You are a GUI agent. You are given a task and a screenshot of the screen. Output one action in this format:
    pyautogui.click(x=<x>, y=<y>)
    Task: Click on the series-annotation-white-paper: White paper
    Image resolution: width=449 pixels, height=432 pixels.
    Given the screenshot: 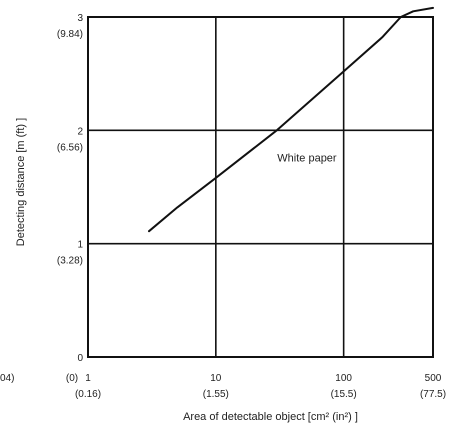 What is the action you would take?
    pyautogui.click(x=307, y=159)
    